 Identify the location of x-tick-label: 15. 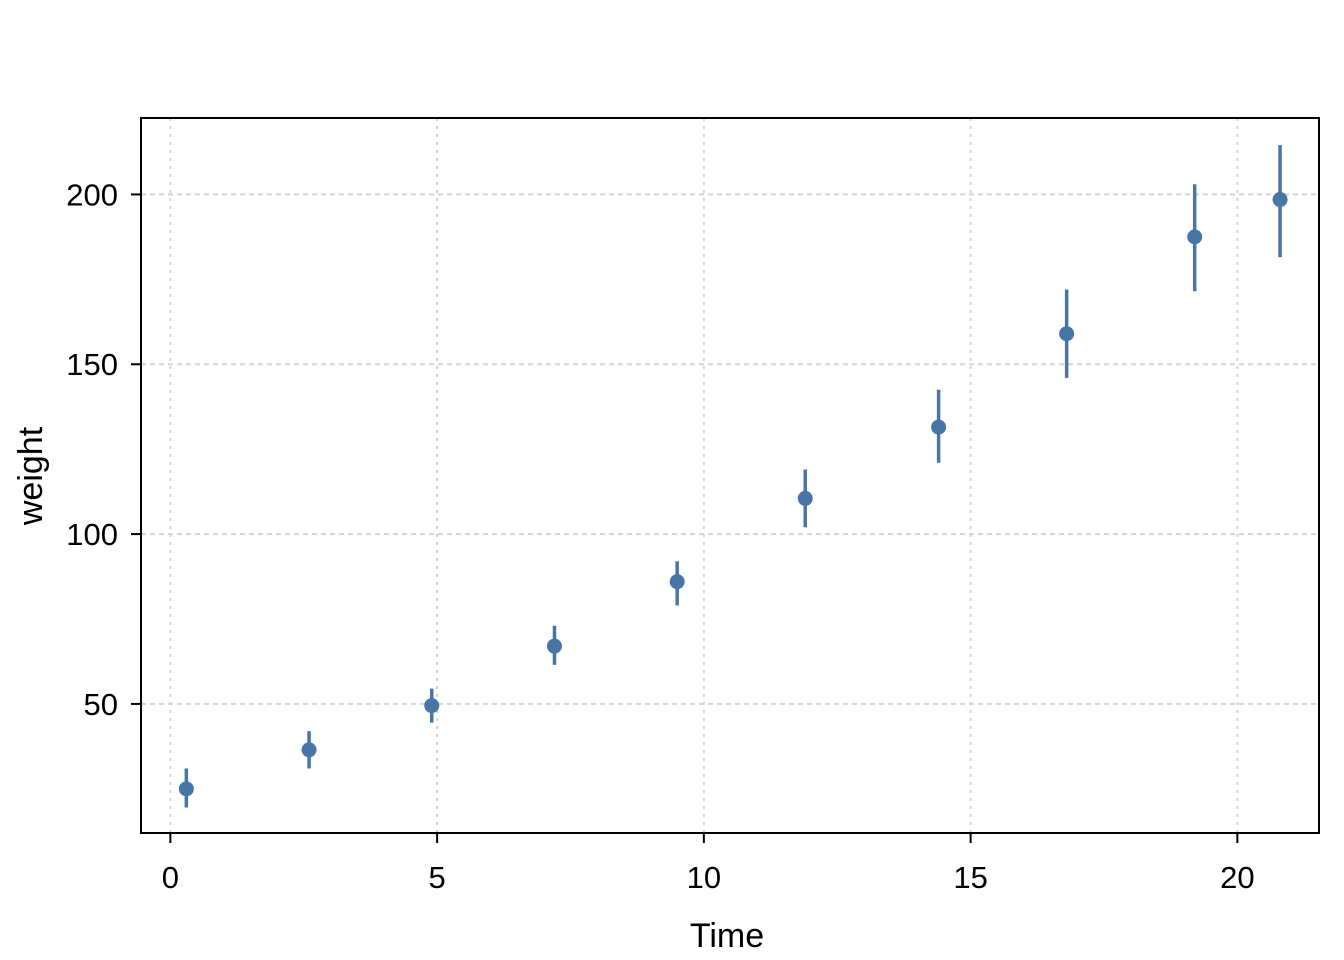
(970, 877).